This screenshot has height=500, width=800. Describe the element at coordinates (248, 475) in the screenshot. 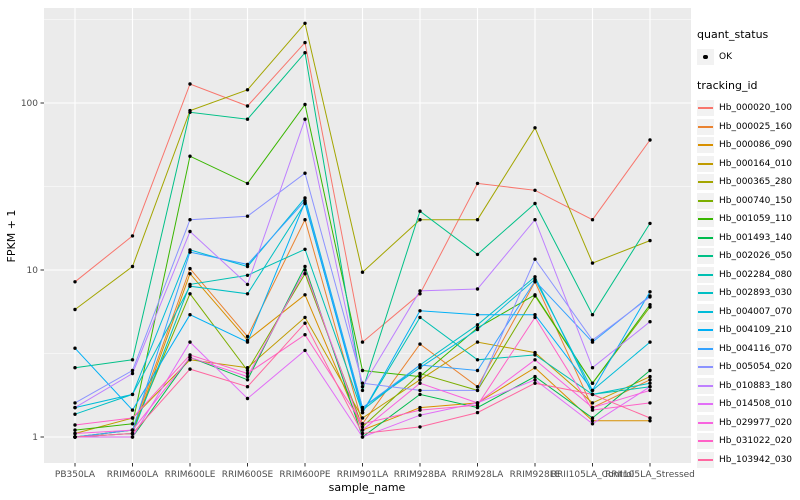

I see `x-tick-label: RRIM600SE` at that location.